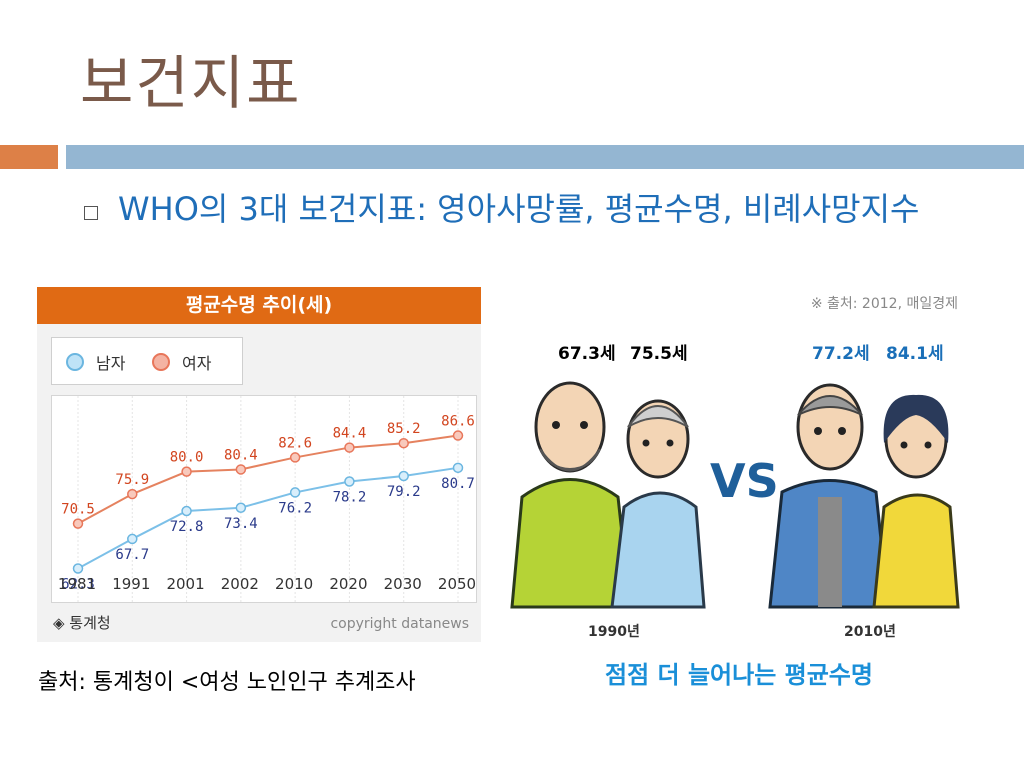 This screenshot has height=768, width=1024. What do you see at coordinates (239, 584) in the screenshot?
I see `x-tick-label: 2002` at bounding box center [239, 584].